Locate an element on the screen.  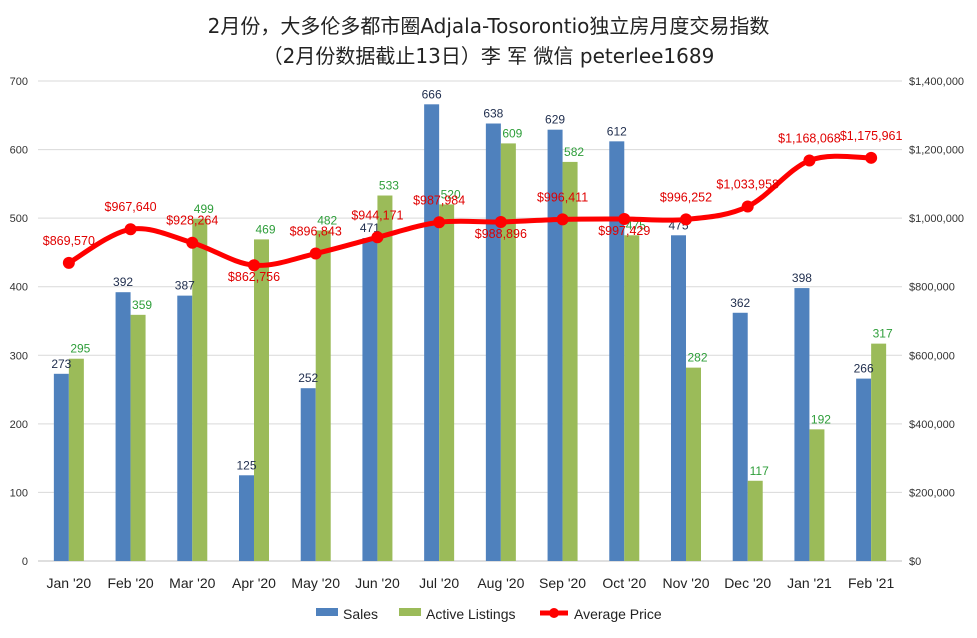
sales-data-label: 629 is located at coordinates (555, 120).